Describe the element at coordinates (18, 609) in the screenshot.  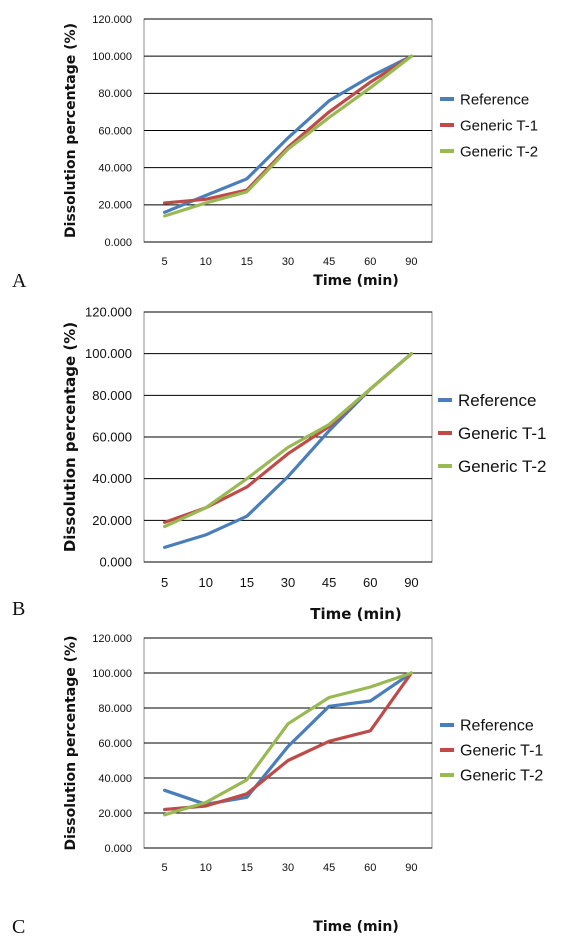
I see `panel-label: B` at that location.